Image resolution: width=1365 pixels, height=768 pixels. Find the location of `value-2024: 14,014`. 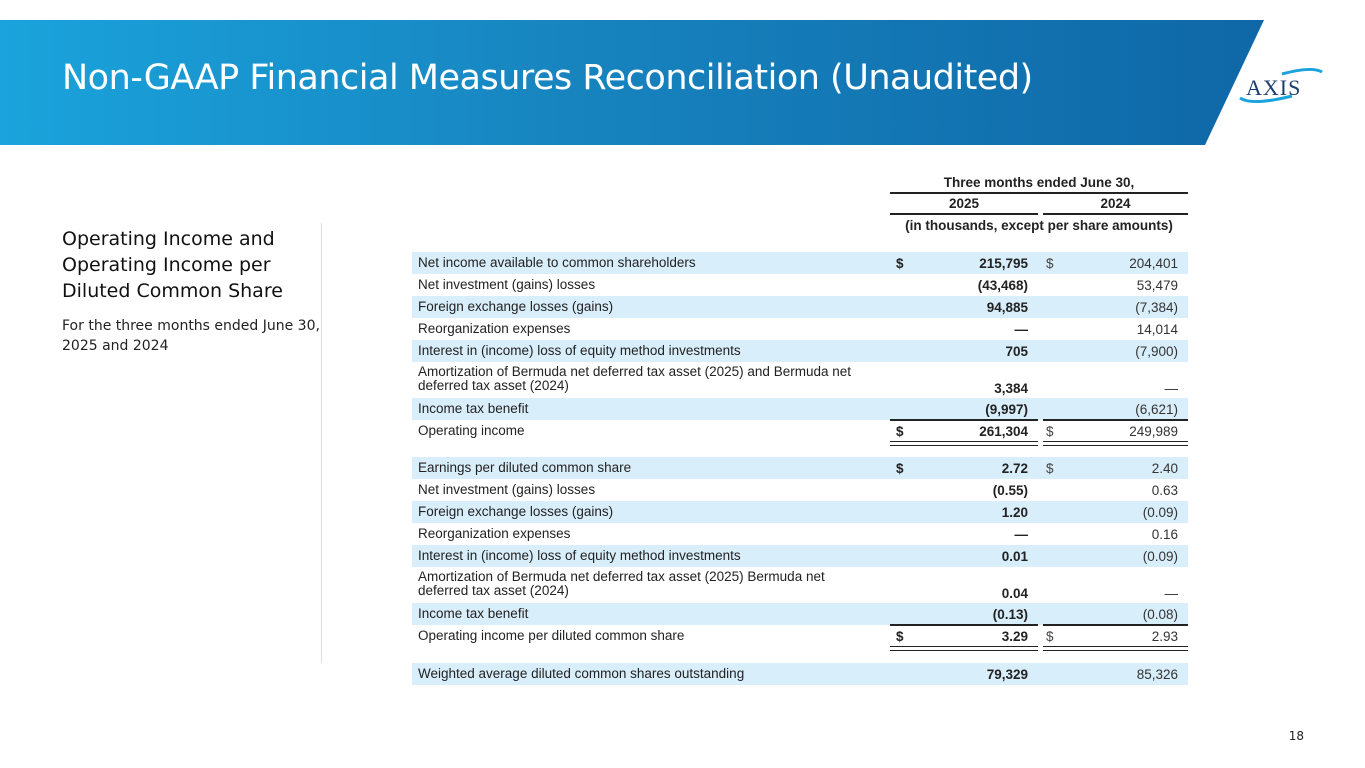

value-2024: 14,014 is located at coordinates (1157, 329).